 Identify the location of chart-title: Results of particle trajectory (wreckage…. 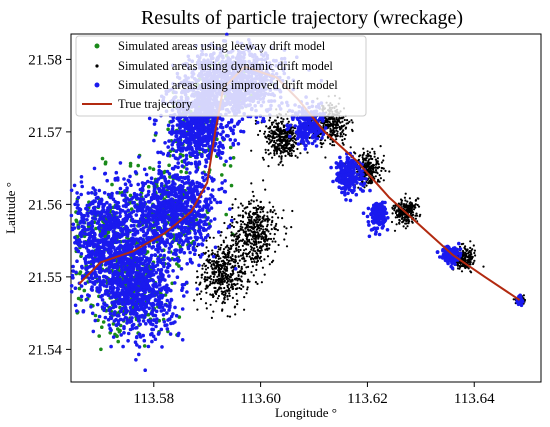
(302, 18).